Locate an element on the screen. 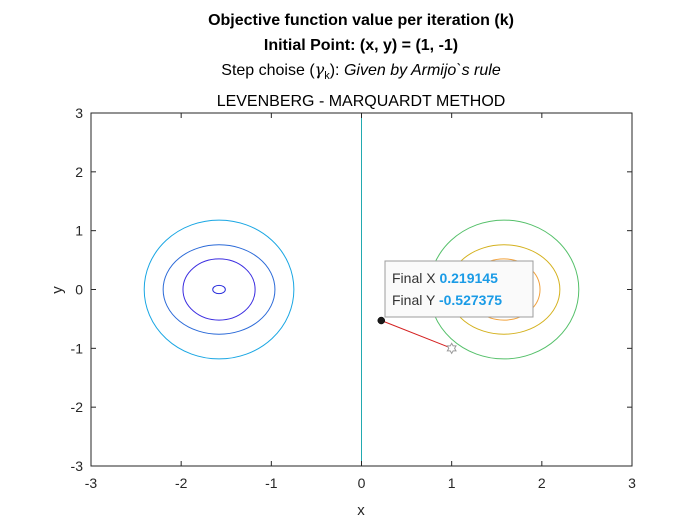 The width and height of the screenshot is (700, 525). x-tick-label: 2 is located at coordinates (542, 483).